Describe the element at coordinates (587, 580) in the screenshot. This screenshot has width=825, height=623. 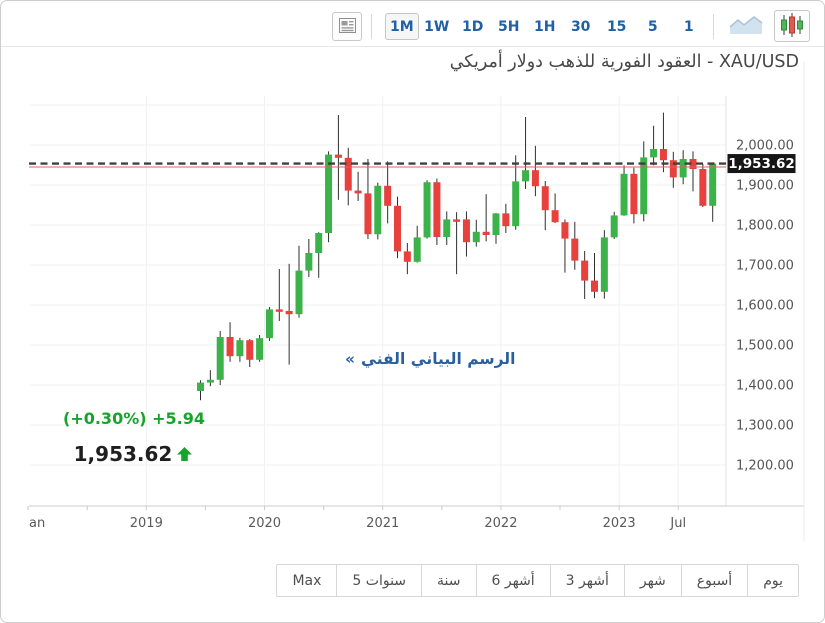
I see `range-button-3-أشهر: 3 أشهر` at that location.